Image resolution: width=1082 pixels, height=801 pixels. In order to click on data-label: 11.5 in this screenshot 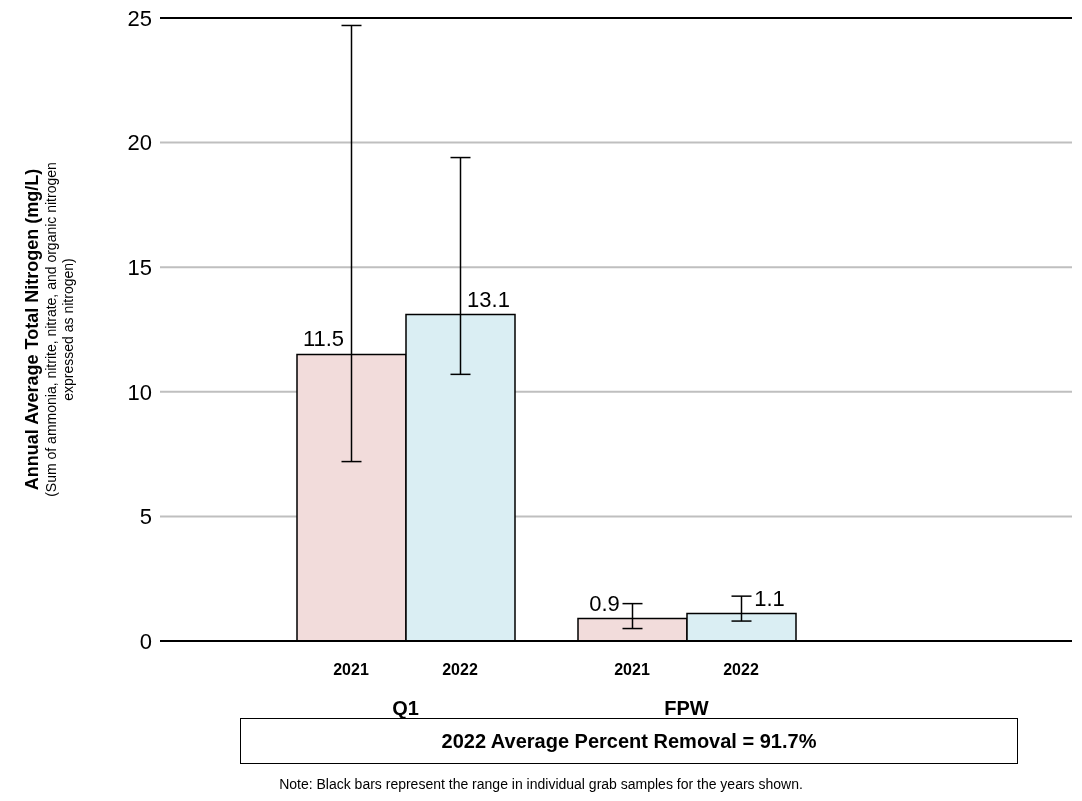, I will do `click(323, 339)`.